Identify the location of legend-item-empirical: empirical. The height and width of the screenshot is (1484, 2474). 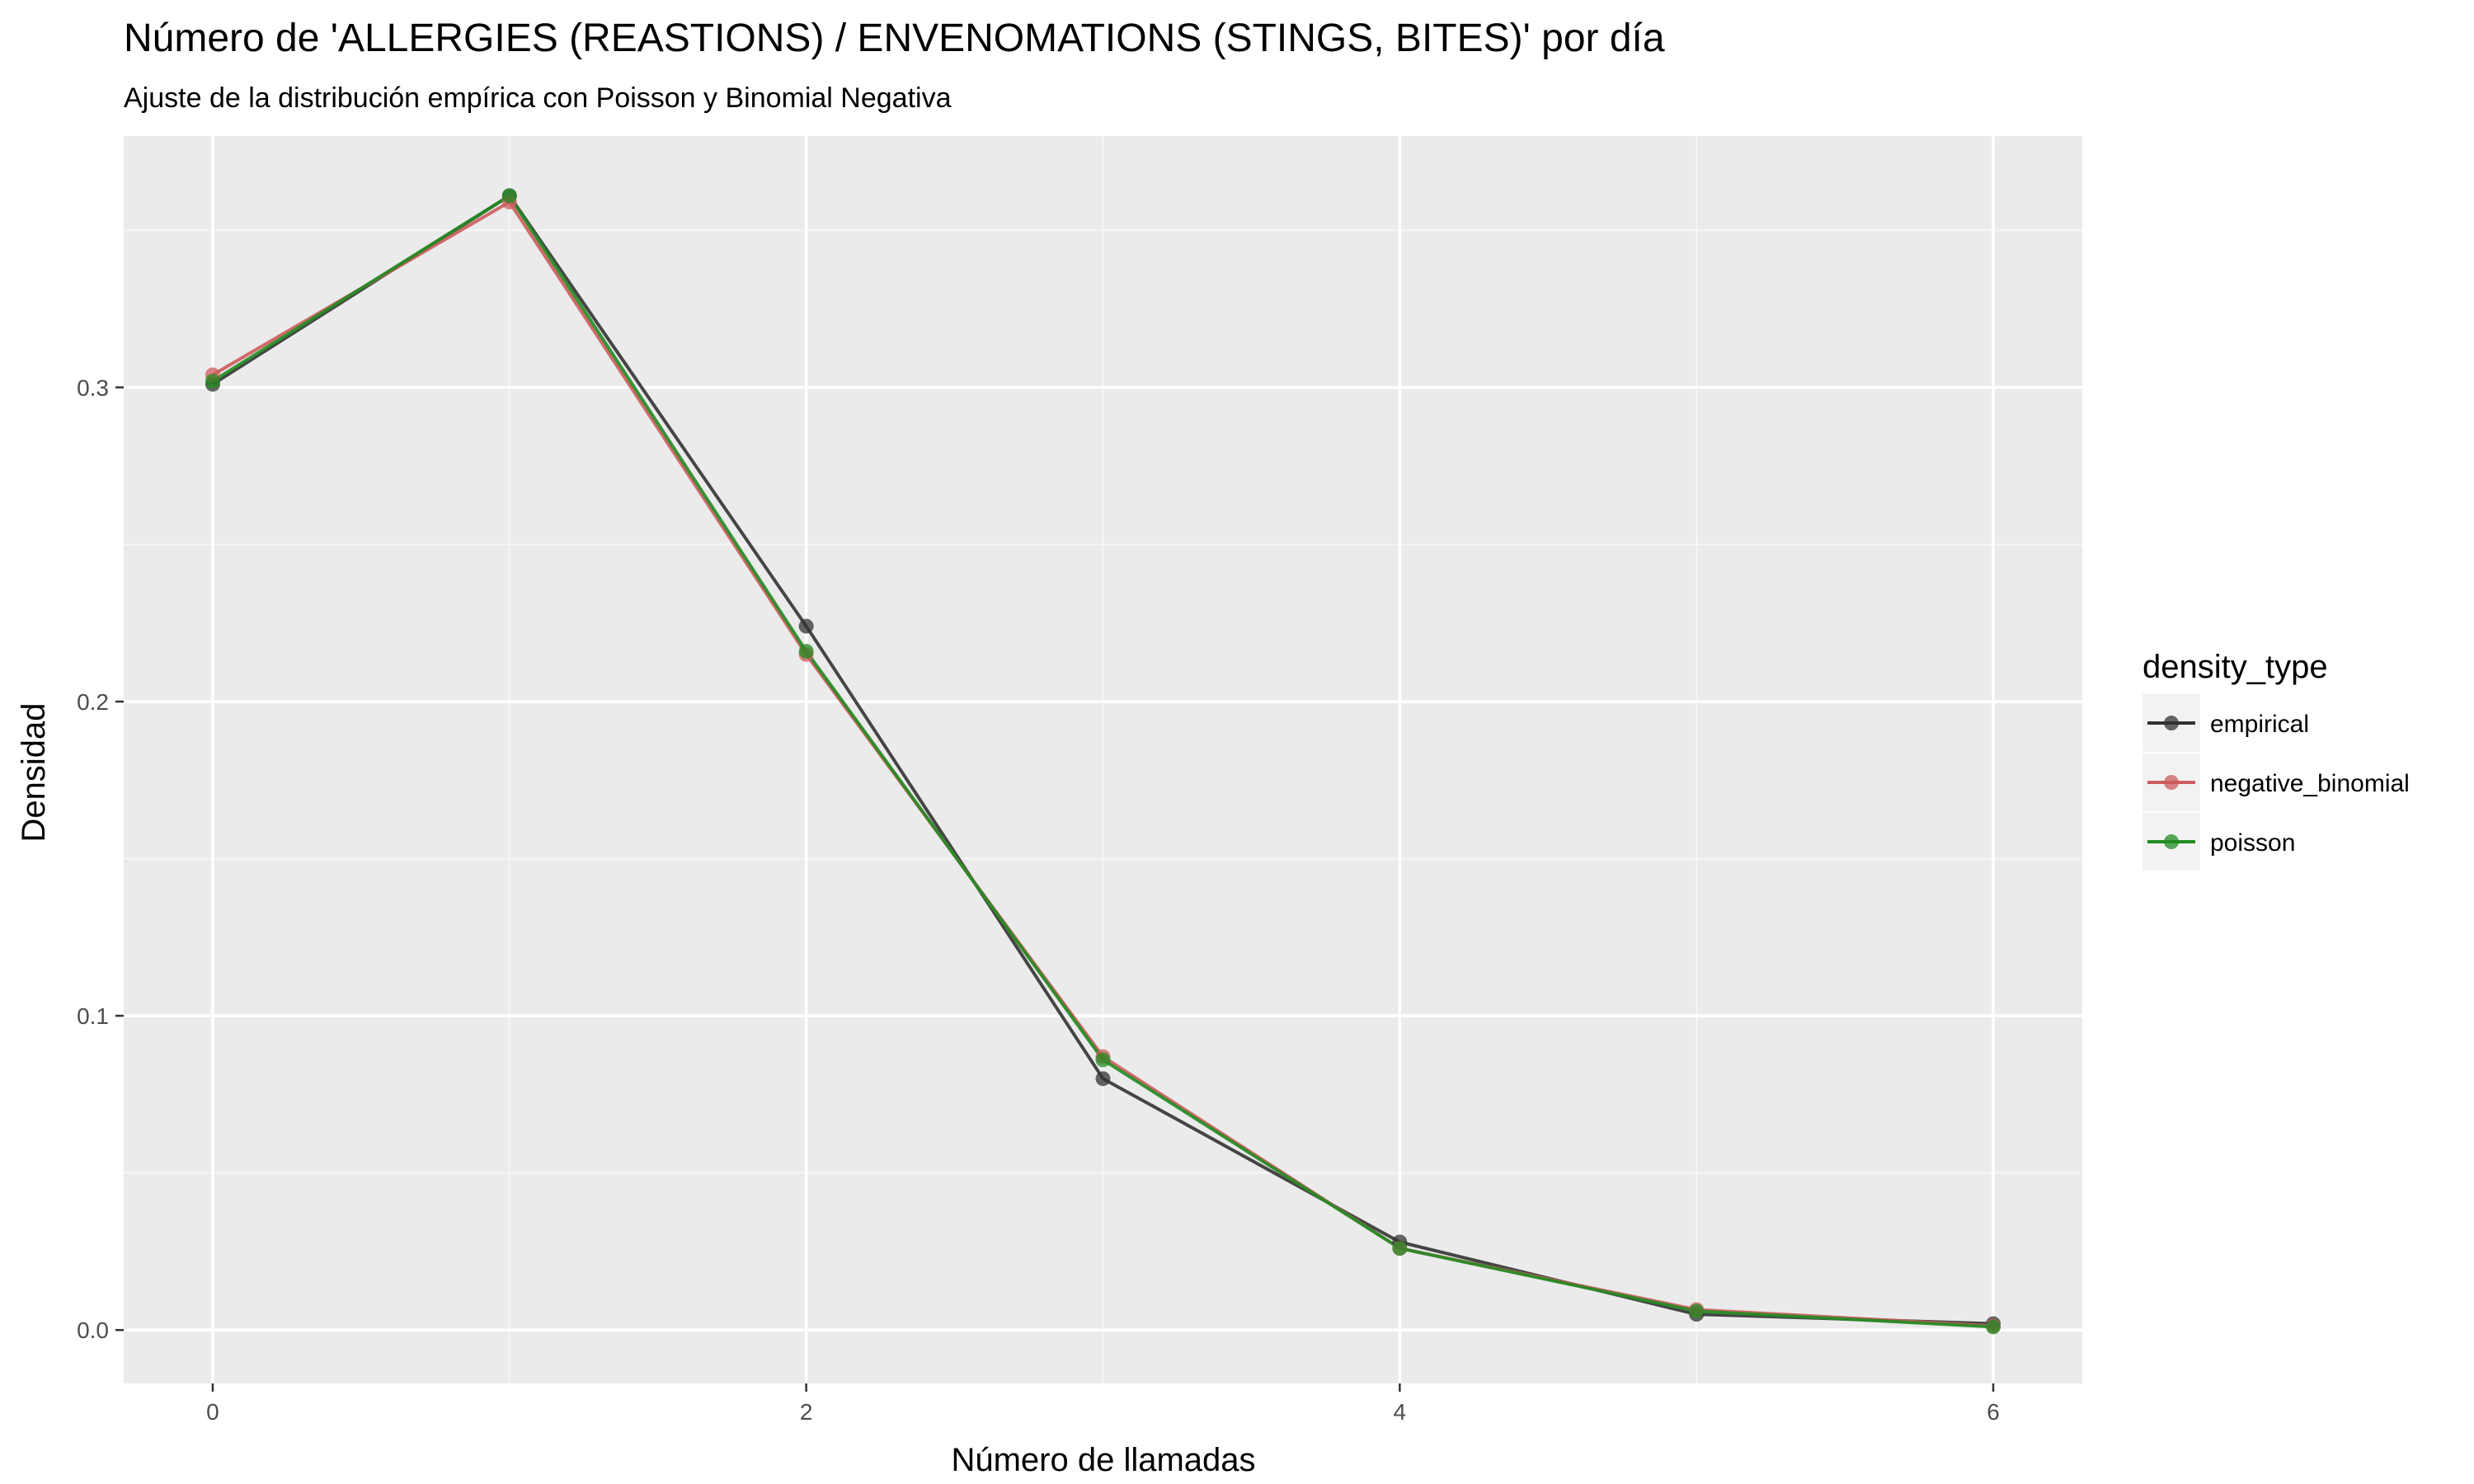
(2225, 723).